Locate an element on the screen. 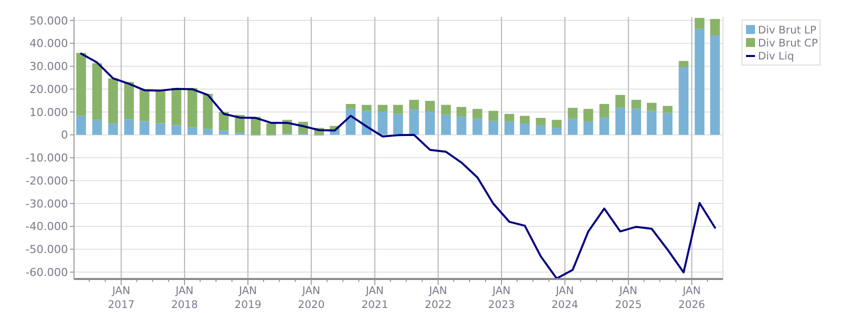 Image resolution: width=851 pixels, height=313 pixels. y-tick-label: 50.000 is located at coordinates (49, 21).